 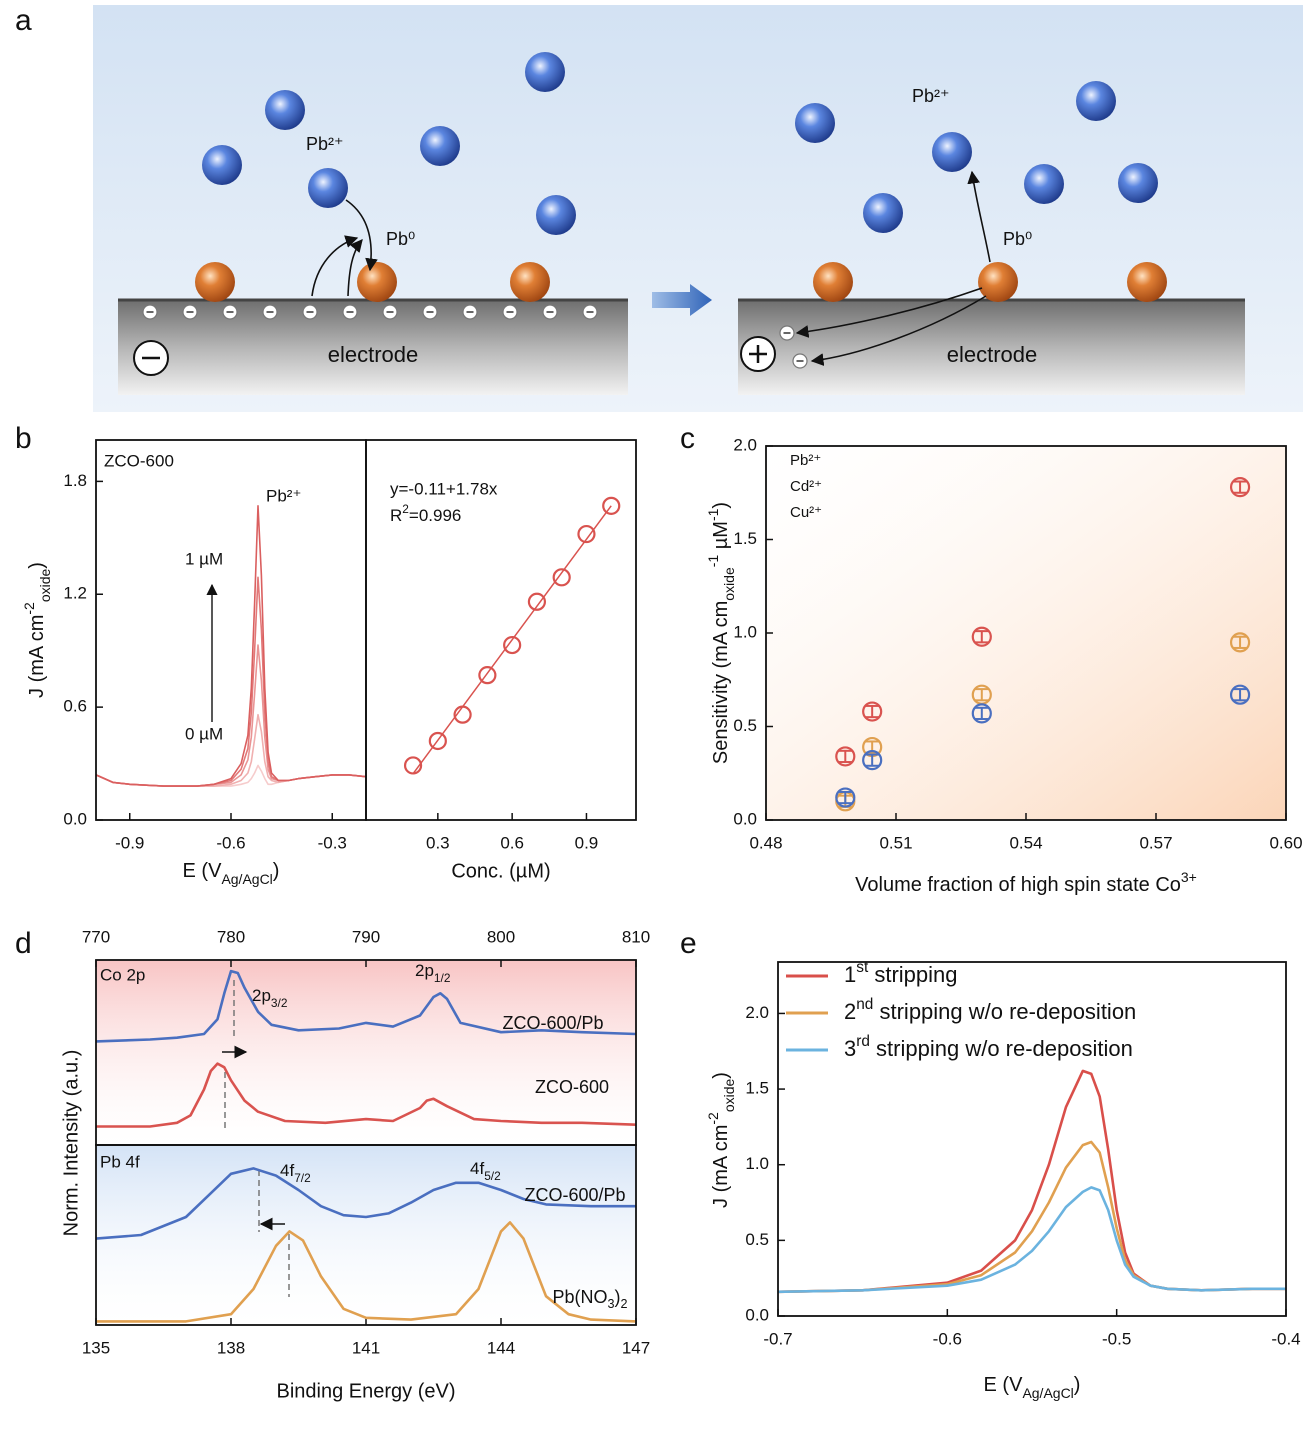 I want to click on legend-label: 1st stripping, so click(x=901, y=973).